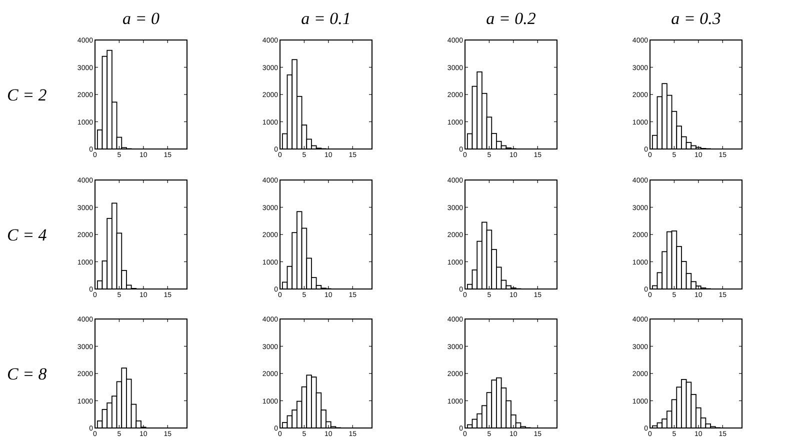 The width and height of the screenshot is (792, 442). I want to click on y-axis-title: C = 4, so click(27, 235).